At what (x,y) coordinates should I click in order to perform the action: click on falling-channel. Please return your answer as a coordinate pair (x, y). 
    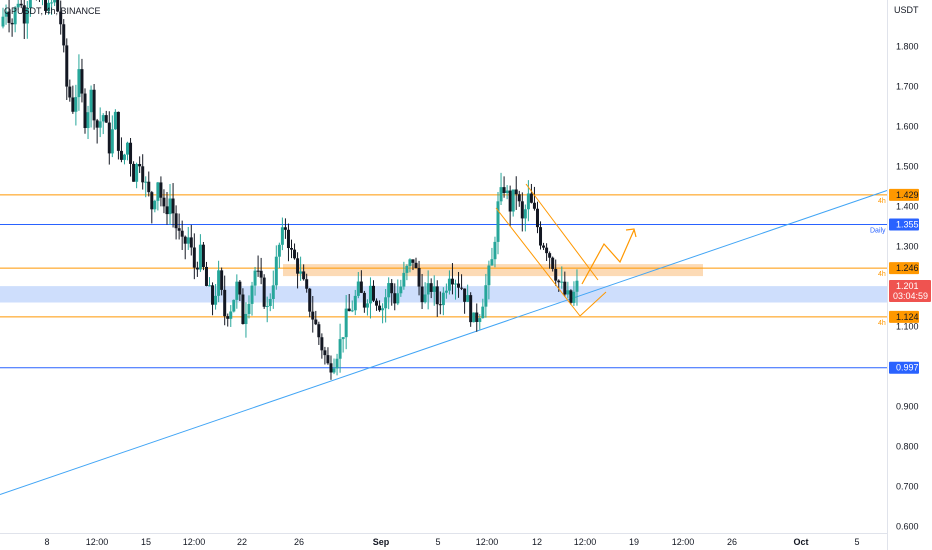
    Looking at the image, I should click on (551, 250).